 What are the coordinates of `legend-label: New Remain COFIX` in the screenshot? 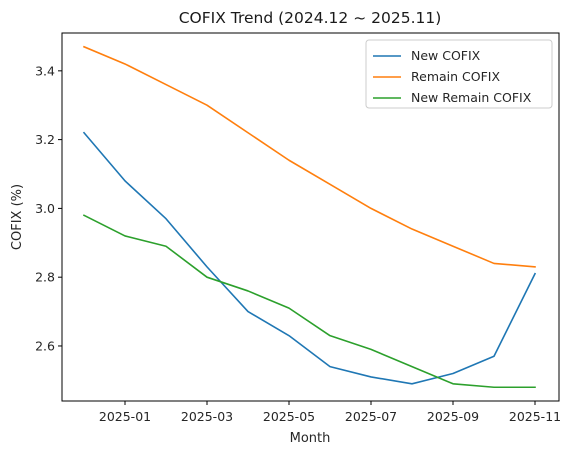 It's located at (471, 97).